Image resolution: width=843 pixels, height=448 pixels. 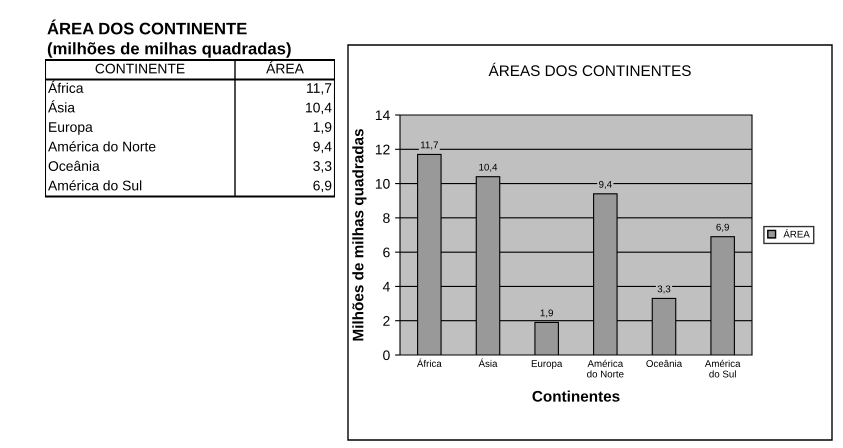 I want to click on y-tick-label: 4, so click(x=386, y=287).